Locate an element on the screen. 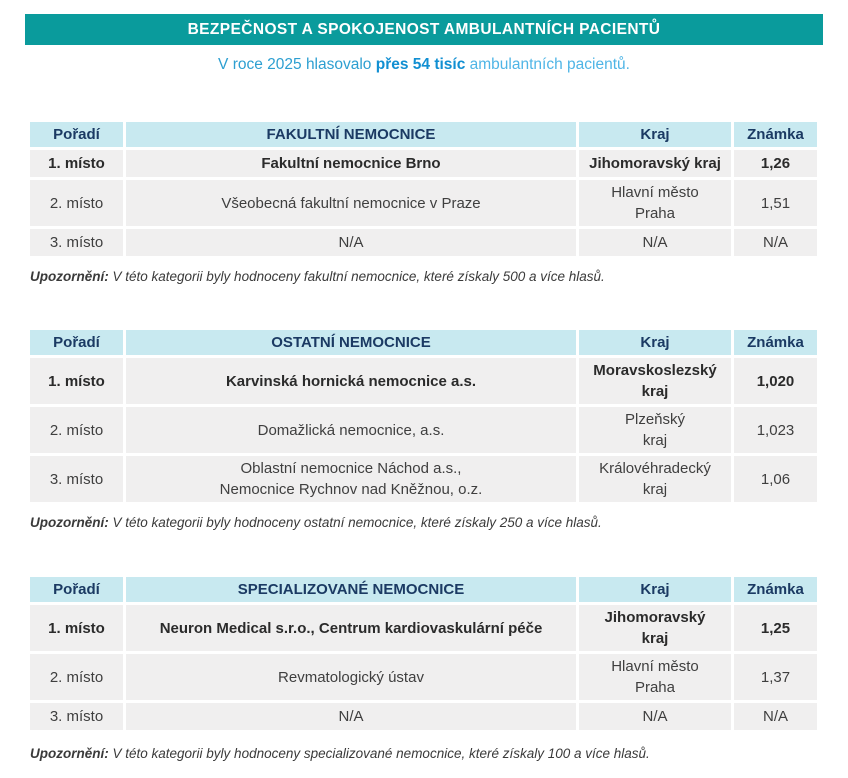 This screenshot has width=848, height=778. grade-cell: 1,37 is located at coordinates (775, 677).